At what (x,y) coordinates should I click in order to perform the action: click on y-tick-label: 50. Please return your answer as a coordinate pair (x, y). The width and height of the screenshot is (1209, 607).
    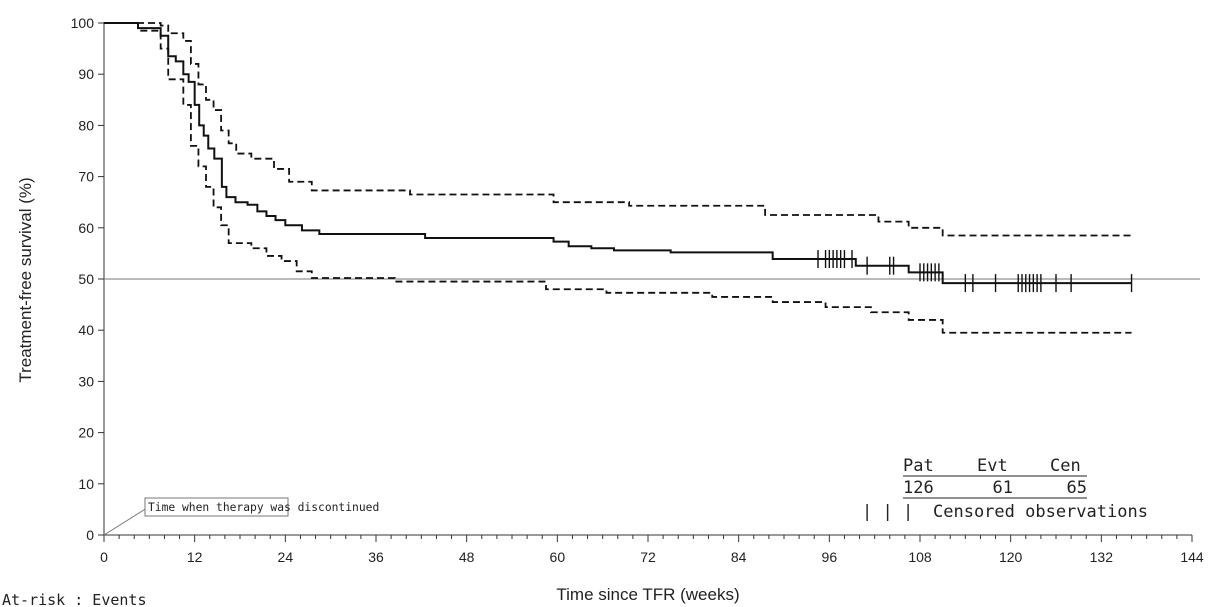
    Looking at the image, I should click on (86, 279).